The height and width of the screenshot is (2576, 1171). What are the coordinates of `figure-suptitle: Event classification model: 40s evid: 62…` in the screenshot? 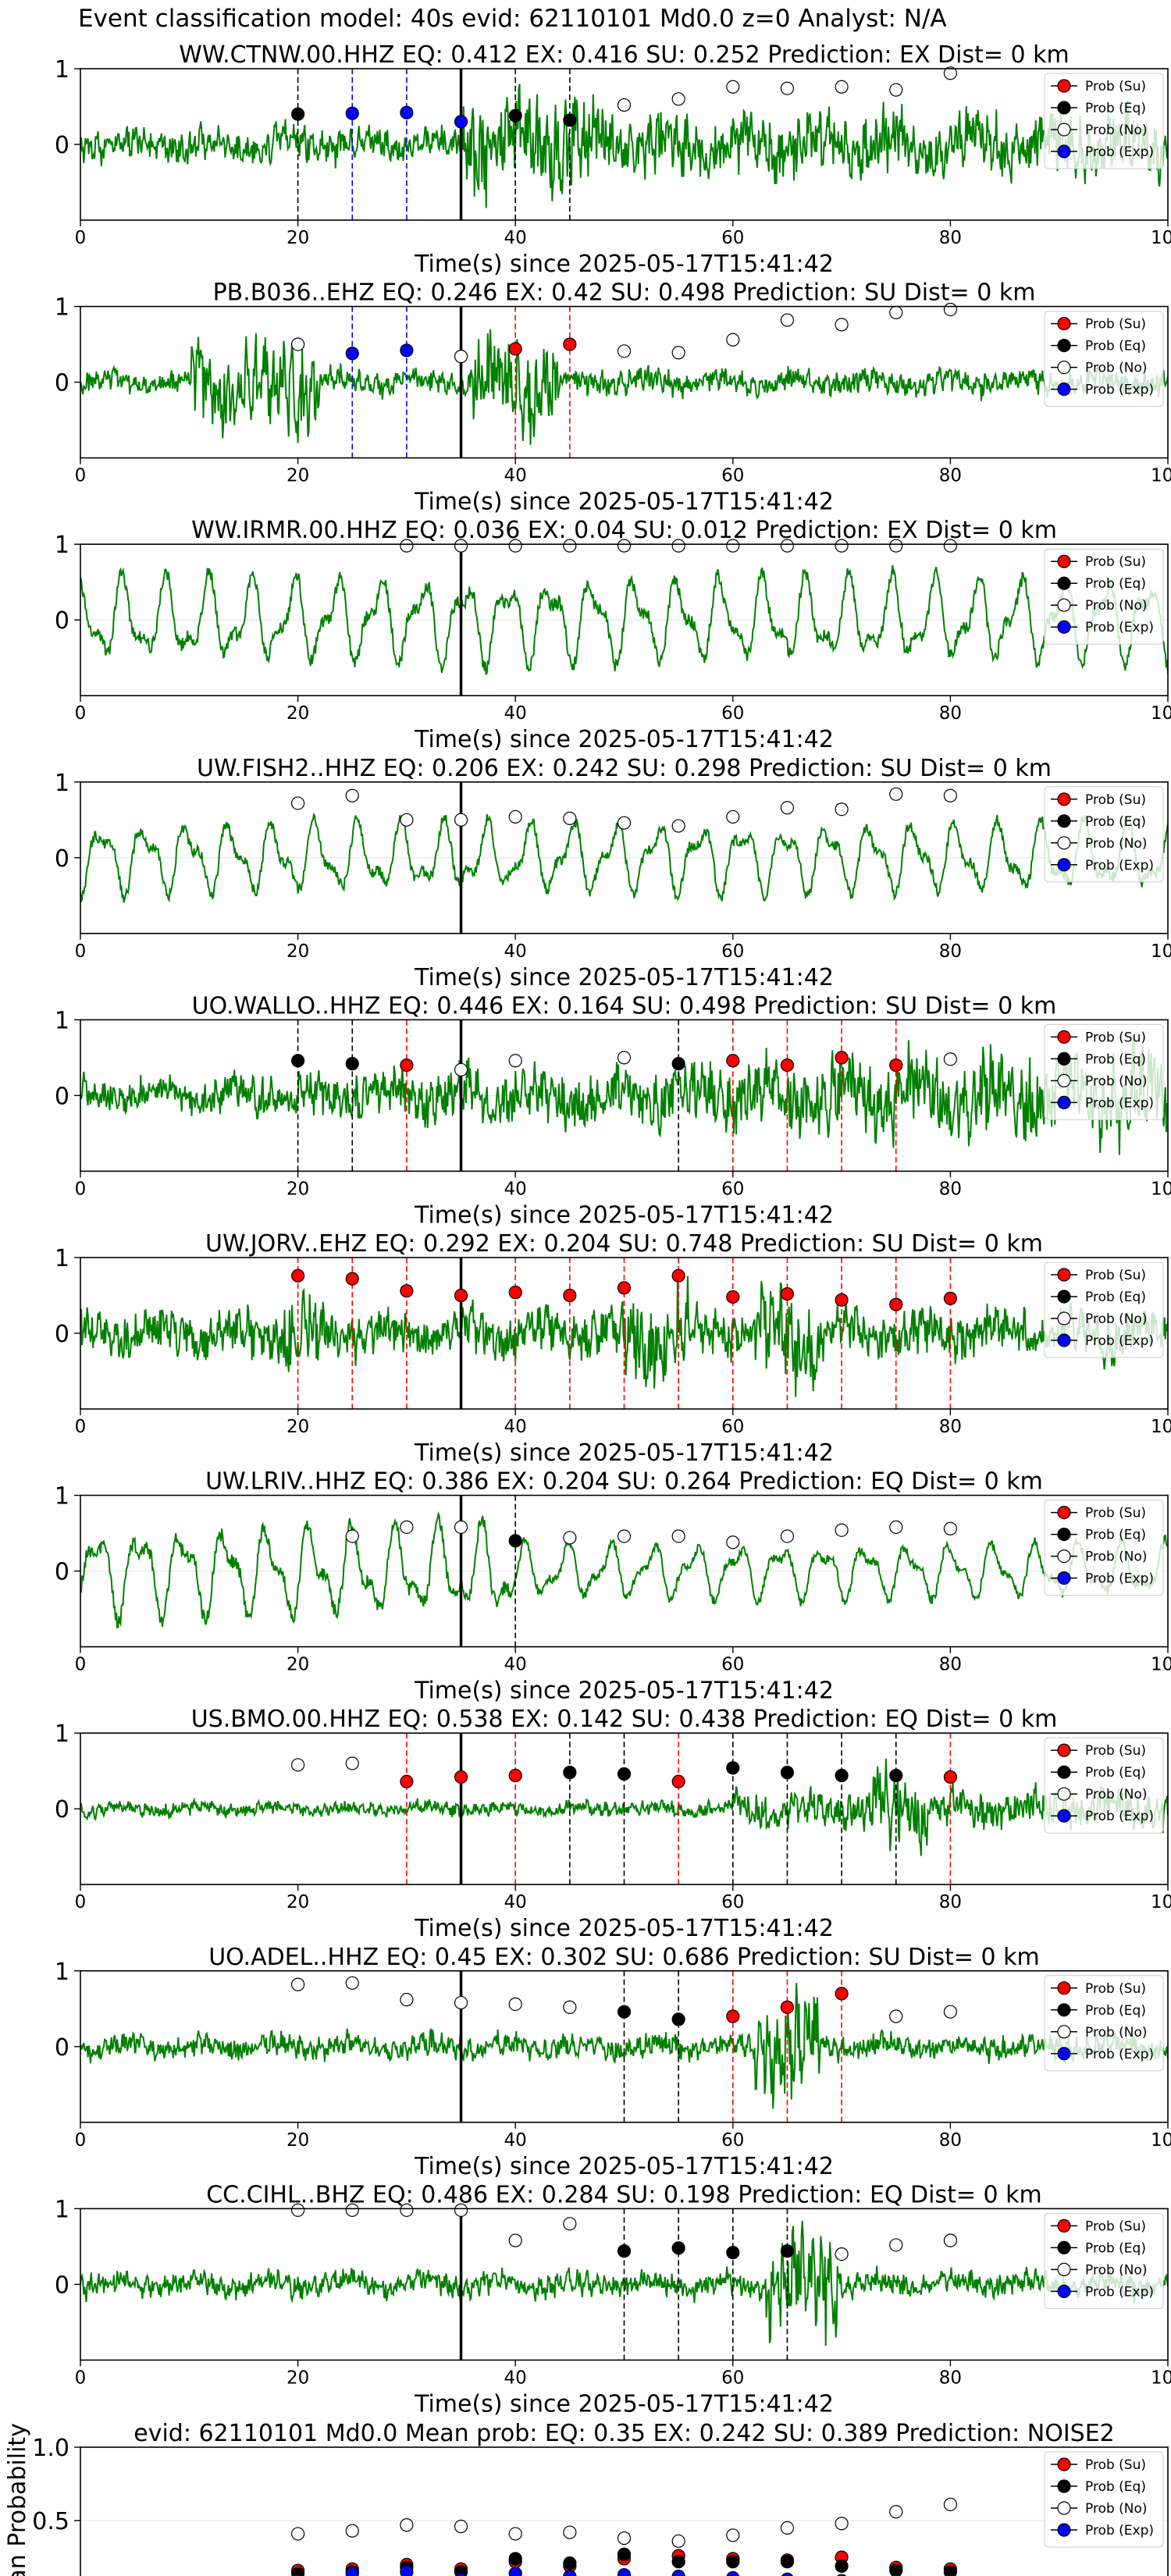 It's located at (512, 19).